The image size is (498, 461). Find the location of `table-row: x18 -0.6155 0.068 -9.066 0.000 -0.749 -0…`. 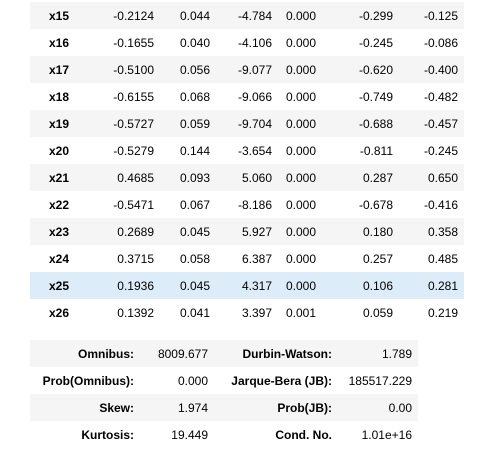

table-row: x18 -0.6155 0.068 -9.066 0.000 -0.749 -0… is located at coordinates (247, 96).